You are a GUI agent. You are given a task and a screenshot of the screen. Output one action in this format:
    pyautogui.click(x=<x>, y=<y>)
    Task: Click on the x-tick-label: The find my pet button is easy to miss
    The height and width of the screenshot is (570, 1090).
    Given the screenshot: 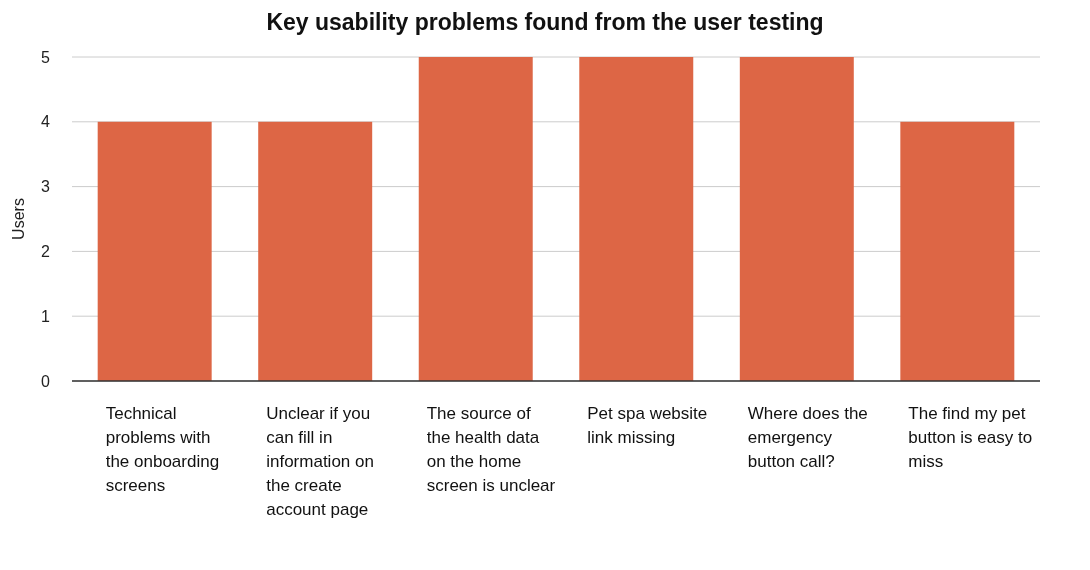 What is the action you would take?
    pyautogui.click(x=970, y=437)
    